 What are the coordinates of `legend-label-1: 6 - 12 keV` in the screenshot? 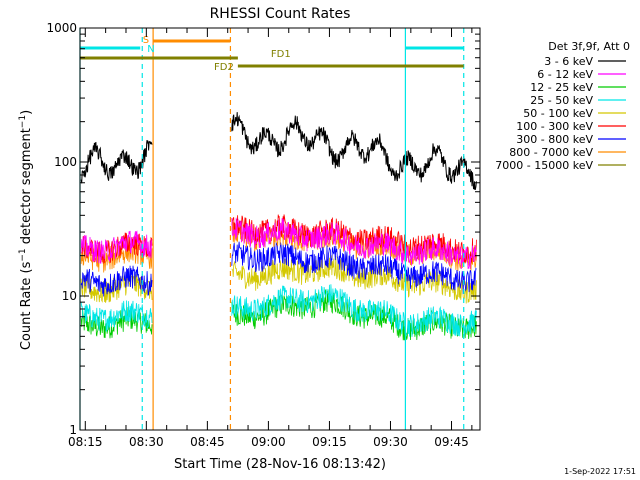 It's located at (565, 74).